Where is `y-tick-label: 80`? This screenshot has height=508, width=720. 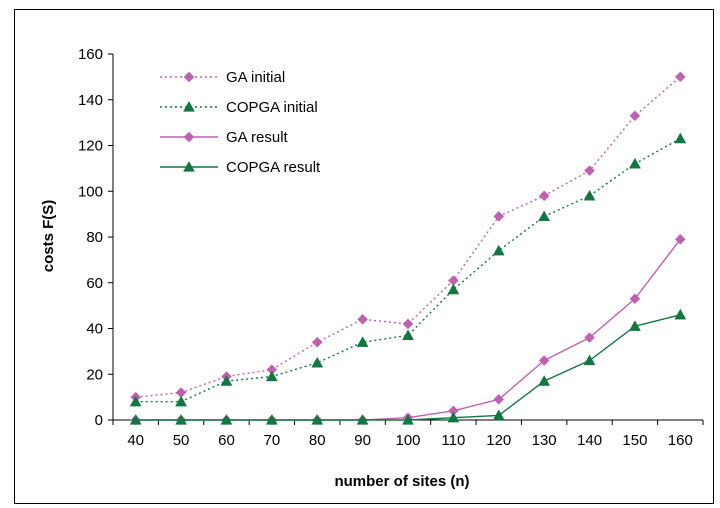 y-tick-label: 80 is located at coordinates (94, 237).